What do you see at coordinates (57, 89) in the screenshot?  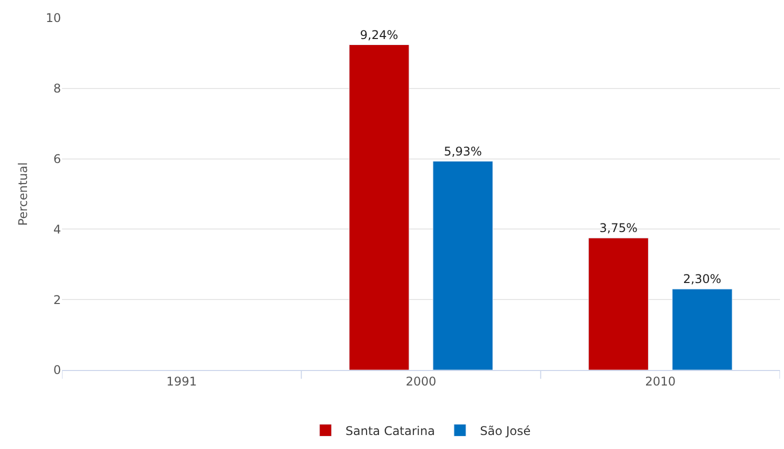 I see `y-tick-label: 8` at bounding box center [57, 89].